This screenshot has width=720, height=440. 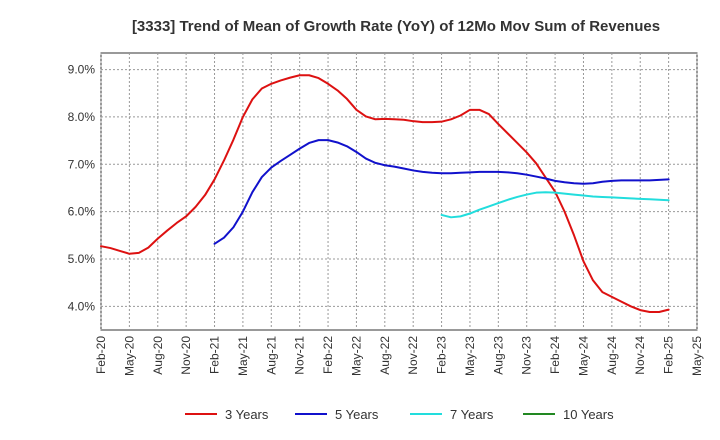 I want to click on legend-label: 3 Years, so click(x=247, y=414).